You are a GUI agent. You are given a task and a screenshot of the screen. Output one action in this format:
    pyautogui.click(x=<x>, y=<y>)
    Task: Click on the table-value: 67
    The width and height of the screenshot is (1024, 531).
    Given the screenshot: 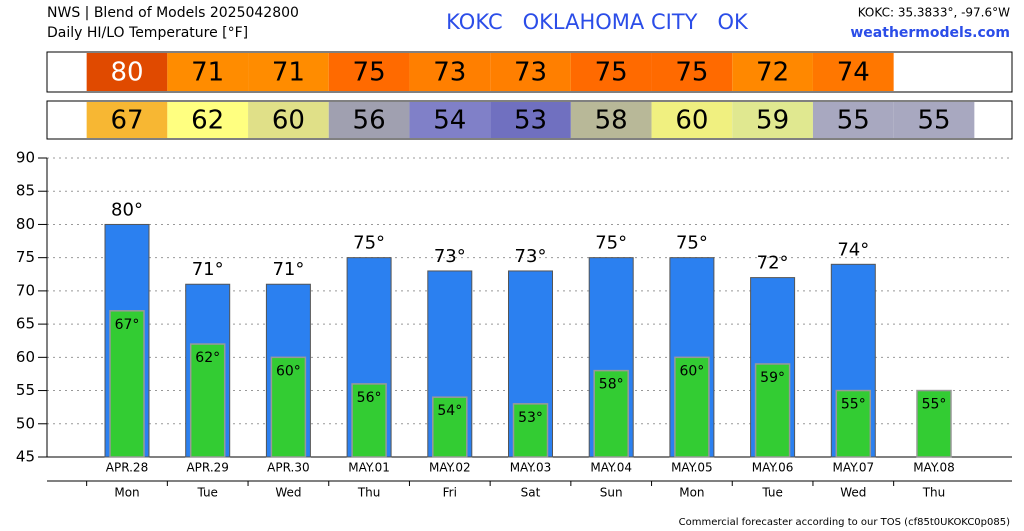 What is the action you would take?
    pyautogui.click(x=126, y=121)
    